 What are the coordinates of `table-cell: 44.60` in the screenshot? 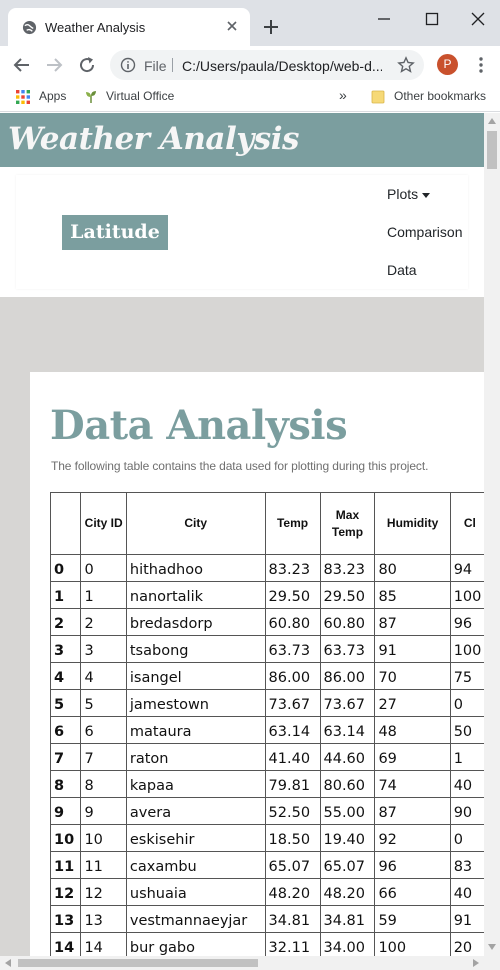 It's located at (347, 757).